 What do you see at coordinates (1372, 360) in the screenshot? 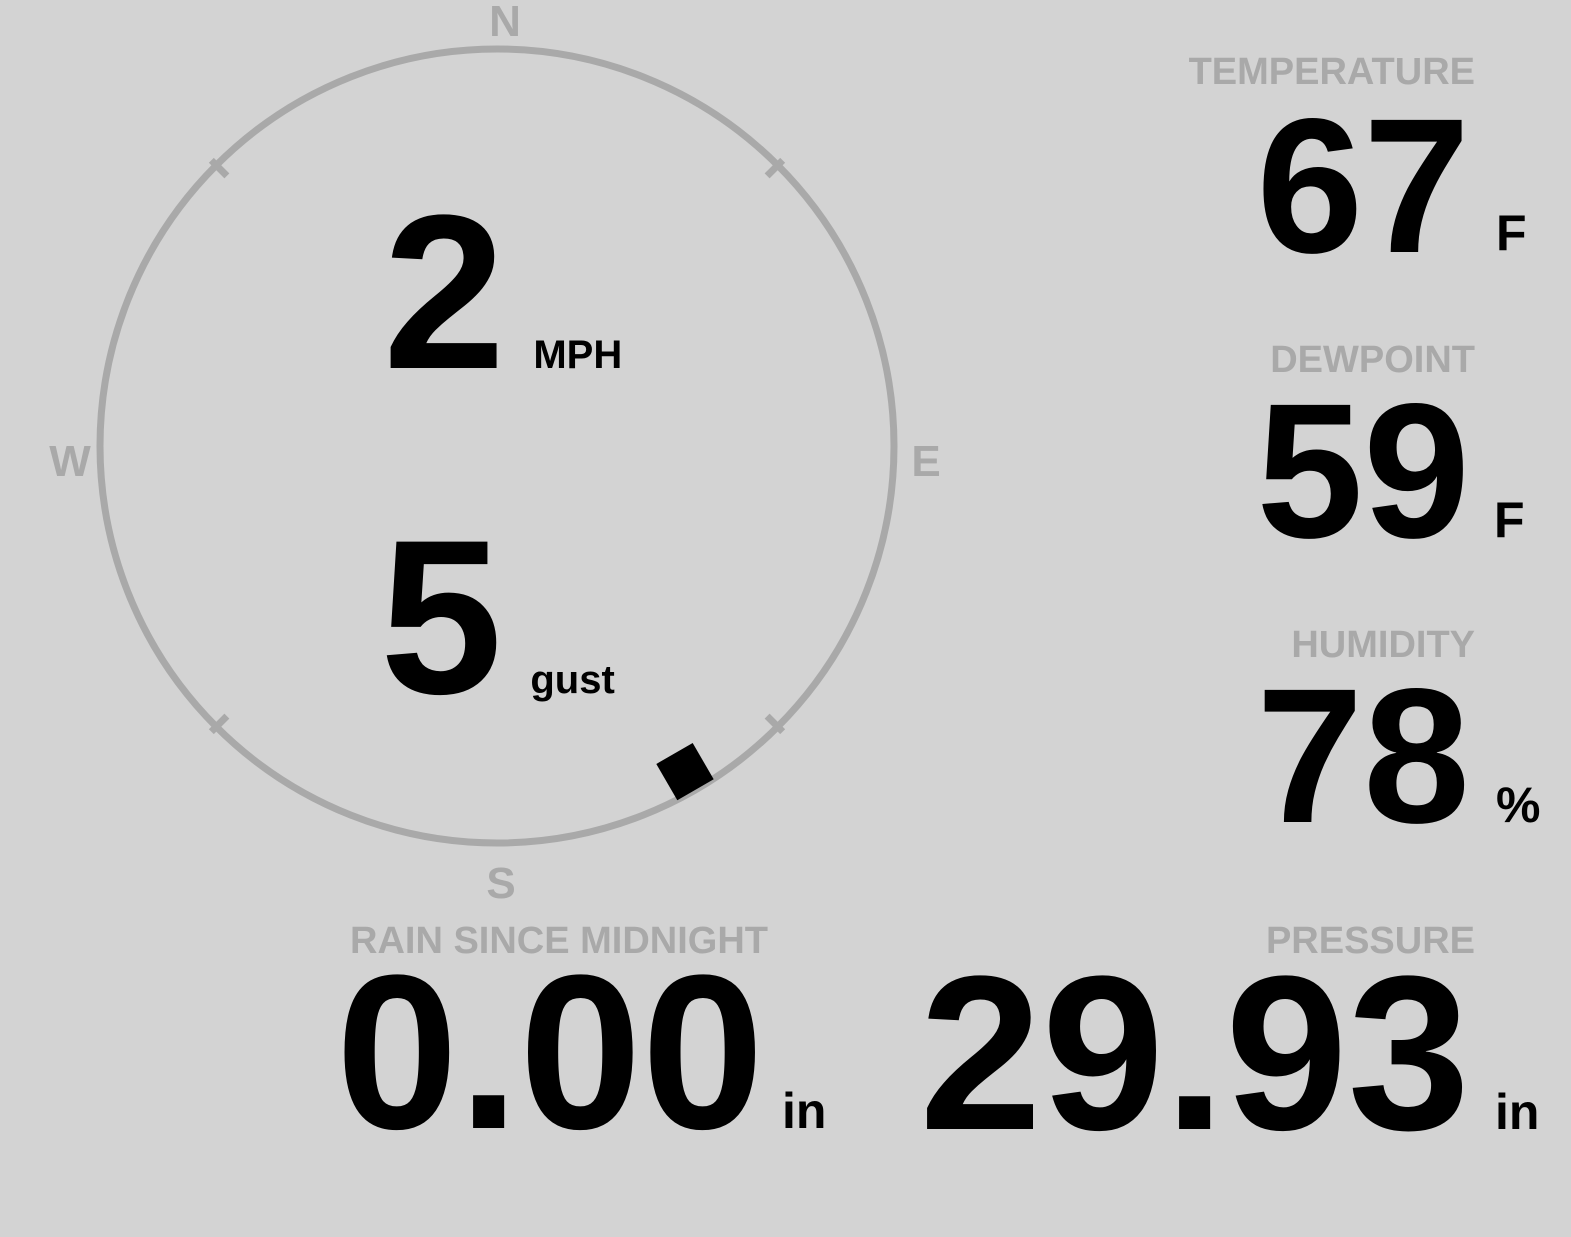
I see `dewpoint-label: DEWPOINT` at bounding box center [1372, 360].